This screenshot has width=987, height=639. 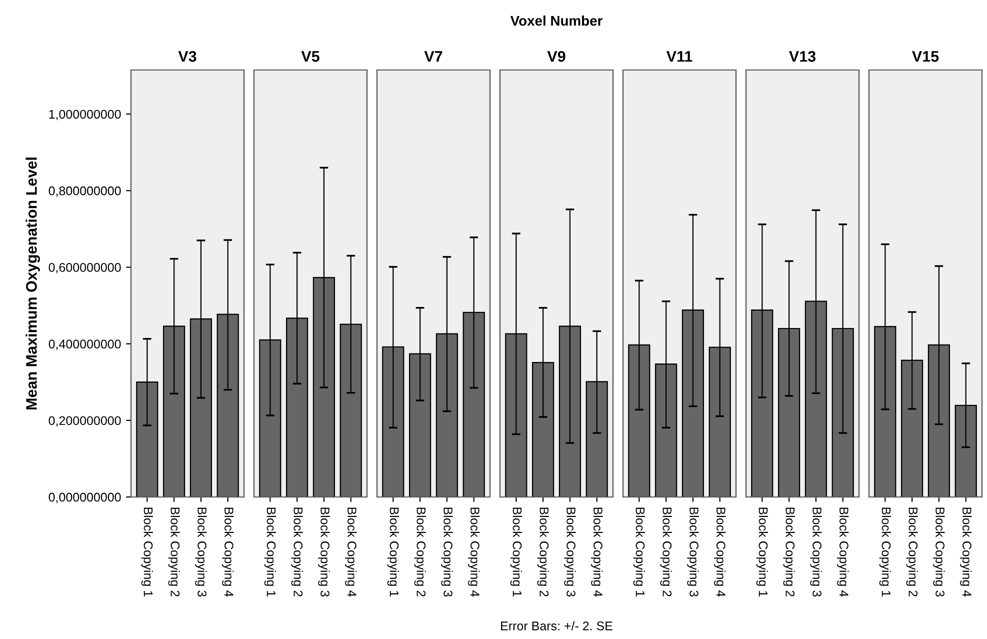 What do you see at coordinates (84, 268) in the screenshot?
I see `y-tick-label: 0,600000000` at bounding box center [84, 268].